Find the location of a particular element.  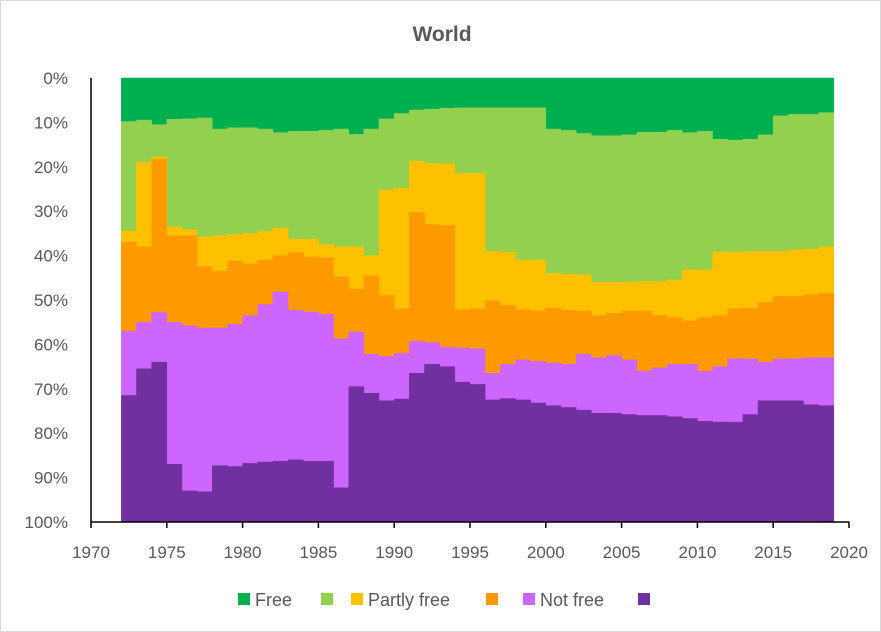

y-tick-label: 80% is located at coordinates (51, 433).